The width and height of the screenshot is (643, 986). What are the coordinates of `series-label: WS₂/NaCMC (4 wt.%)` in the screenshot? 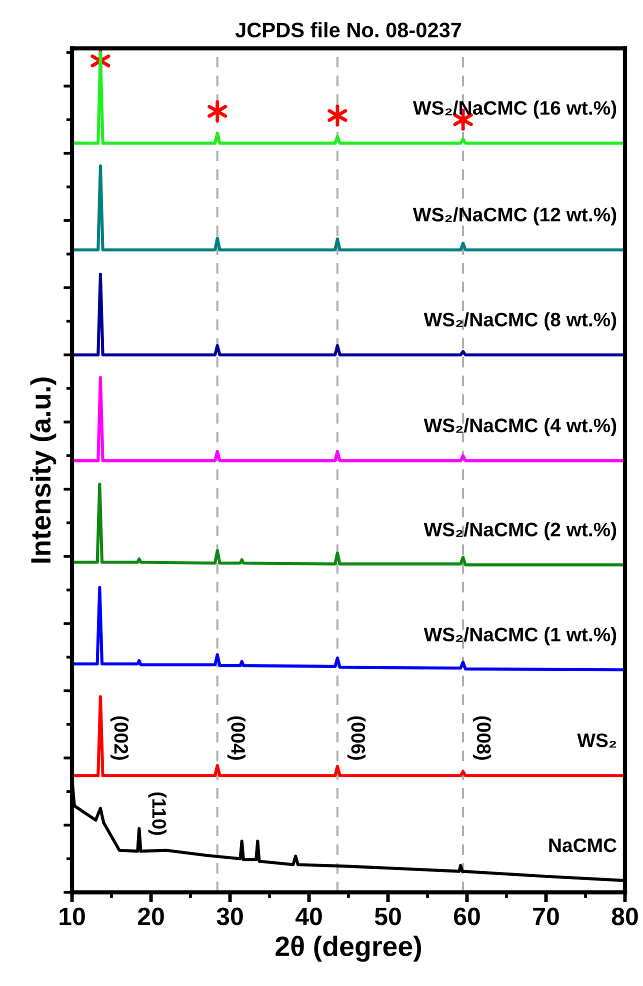 It's located at (520, 427).